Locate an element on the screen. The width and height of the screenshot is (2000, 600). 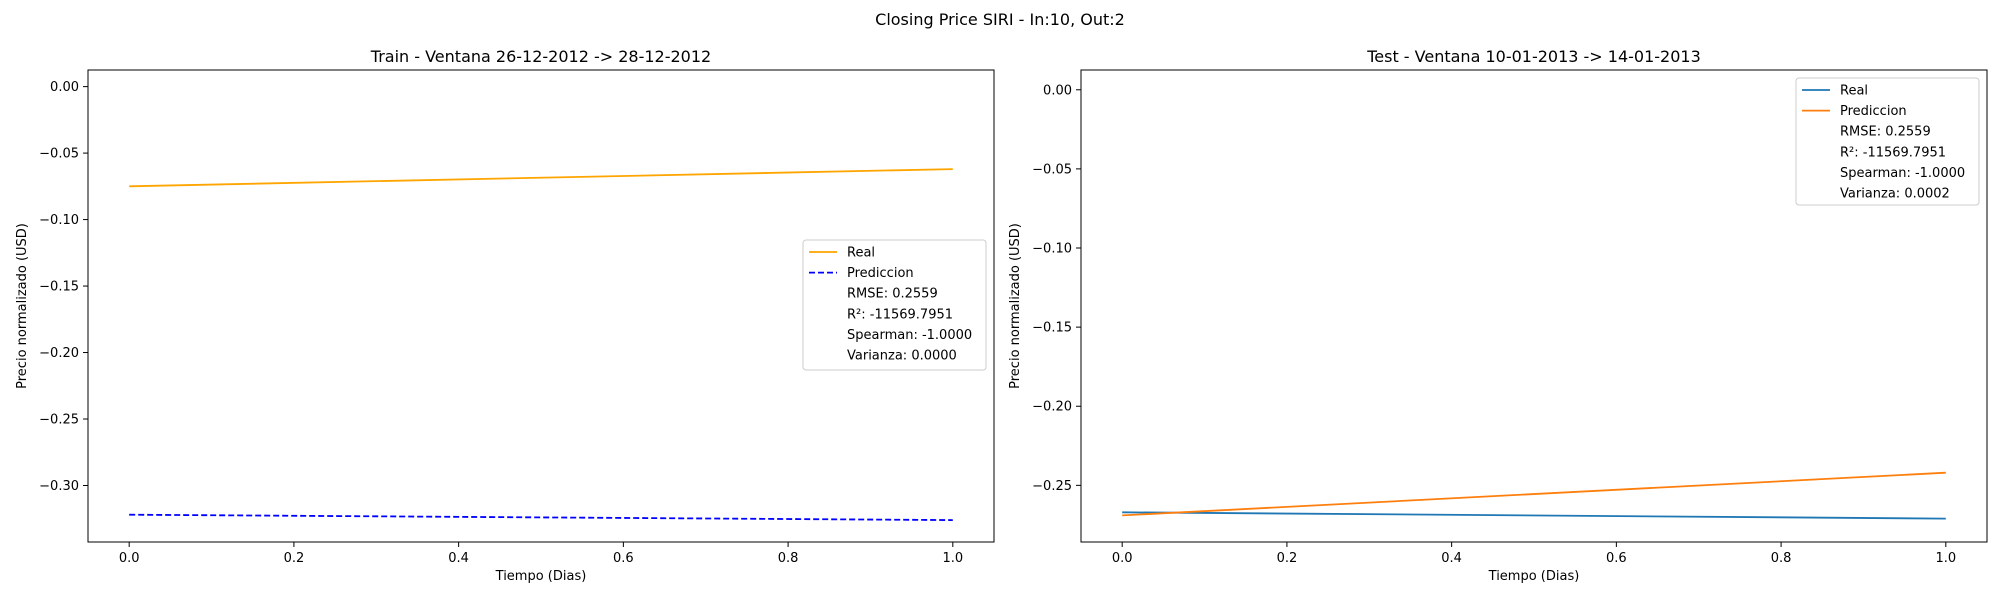
chart-title: Train - Ventana 26-12-2012 -> 28-12-2012 is located at coordinates (540, 56).